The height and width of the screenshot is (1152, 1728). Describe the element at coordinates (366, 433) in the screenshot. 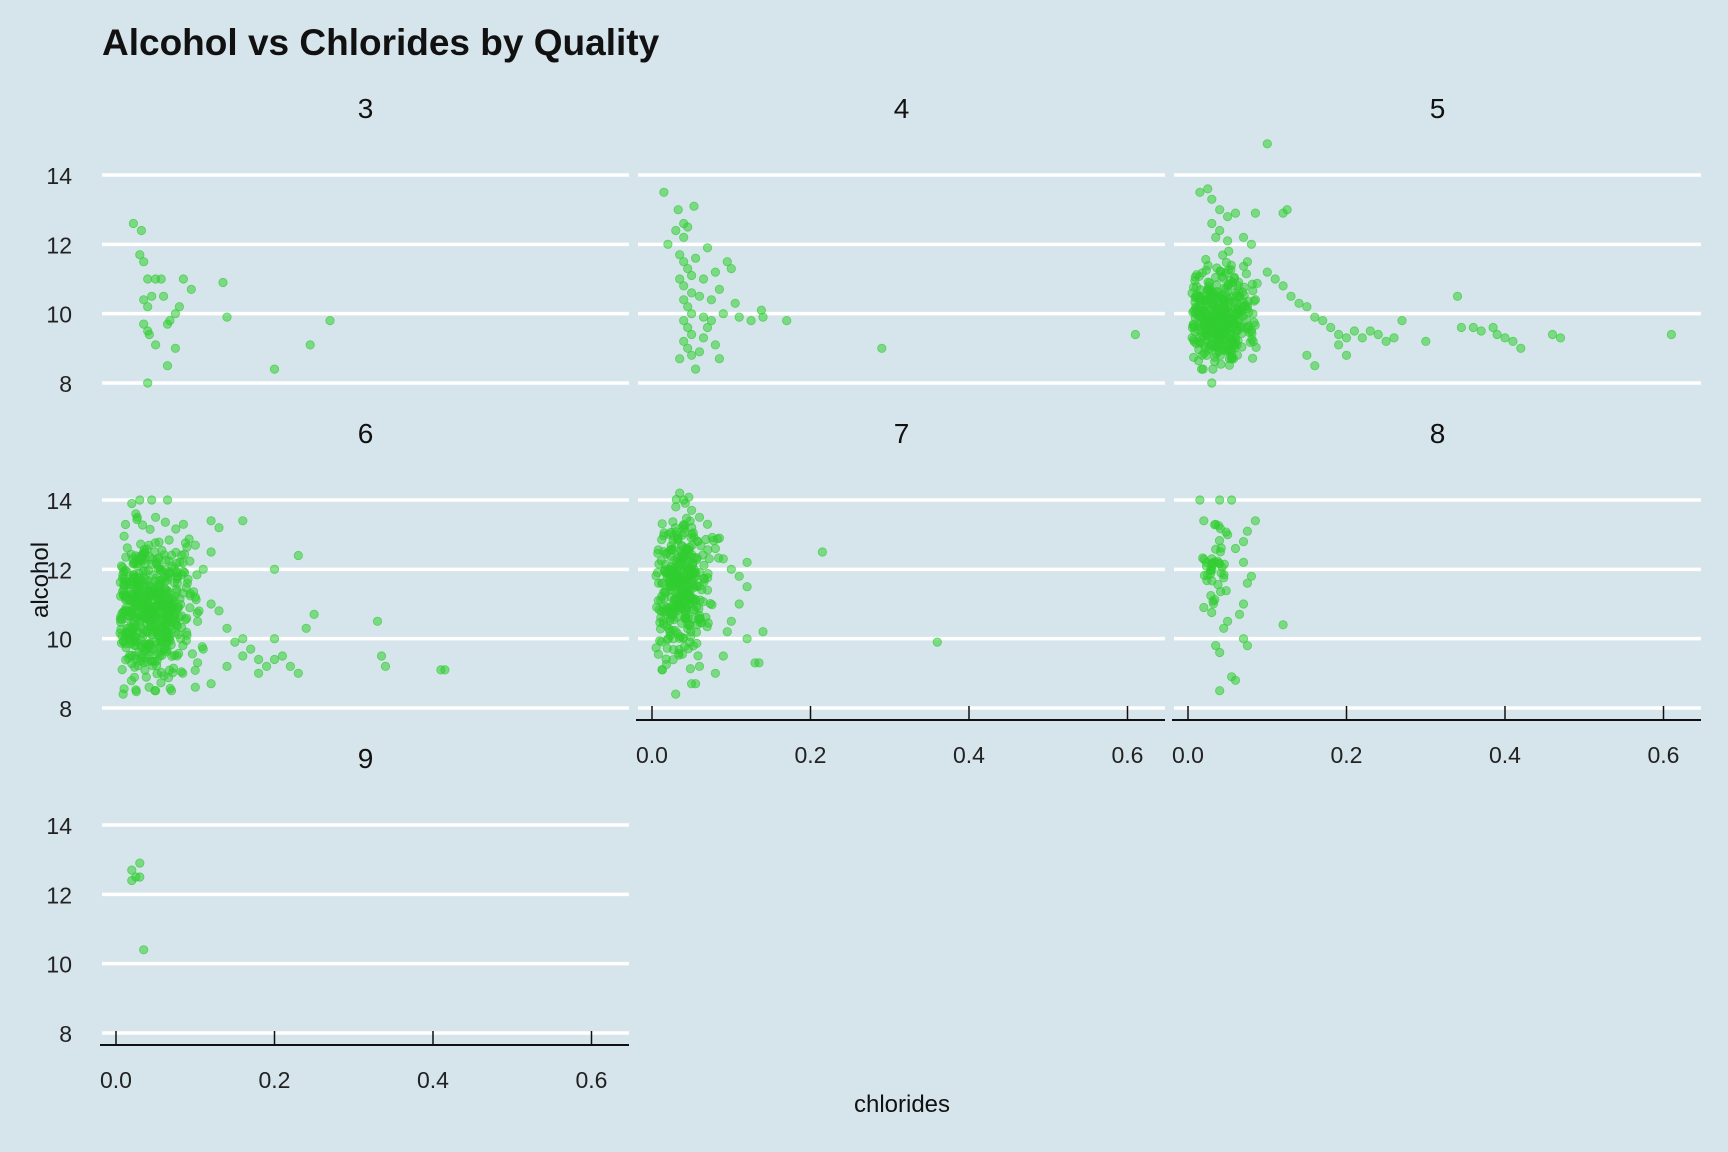

I see `facet-label-6: 6` at that location.